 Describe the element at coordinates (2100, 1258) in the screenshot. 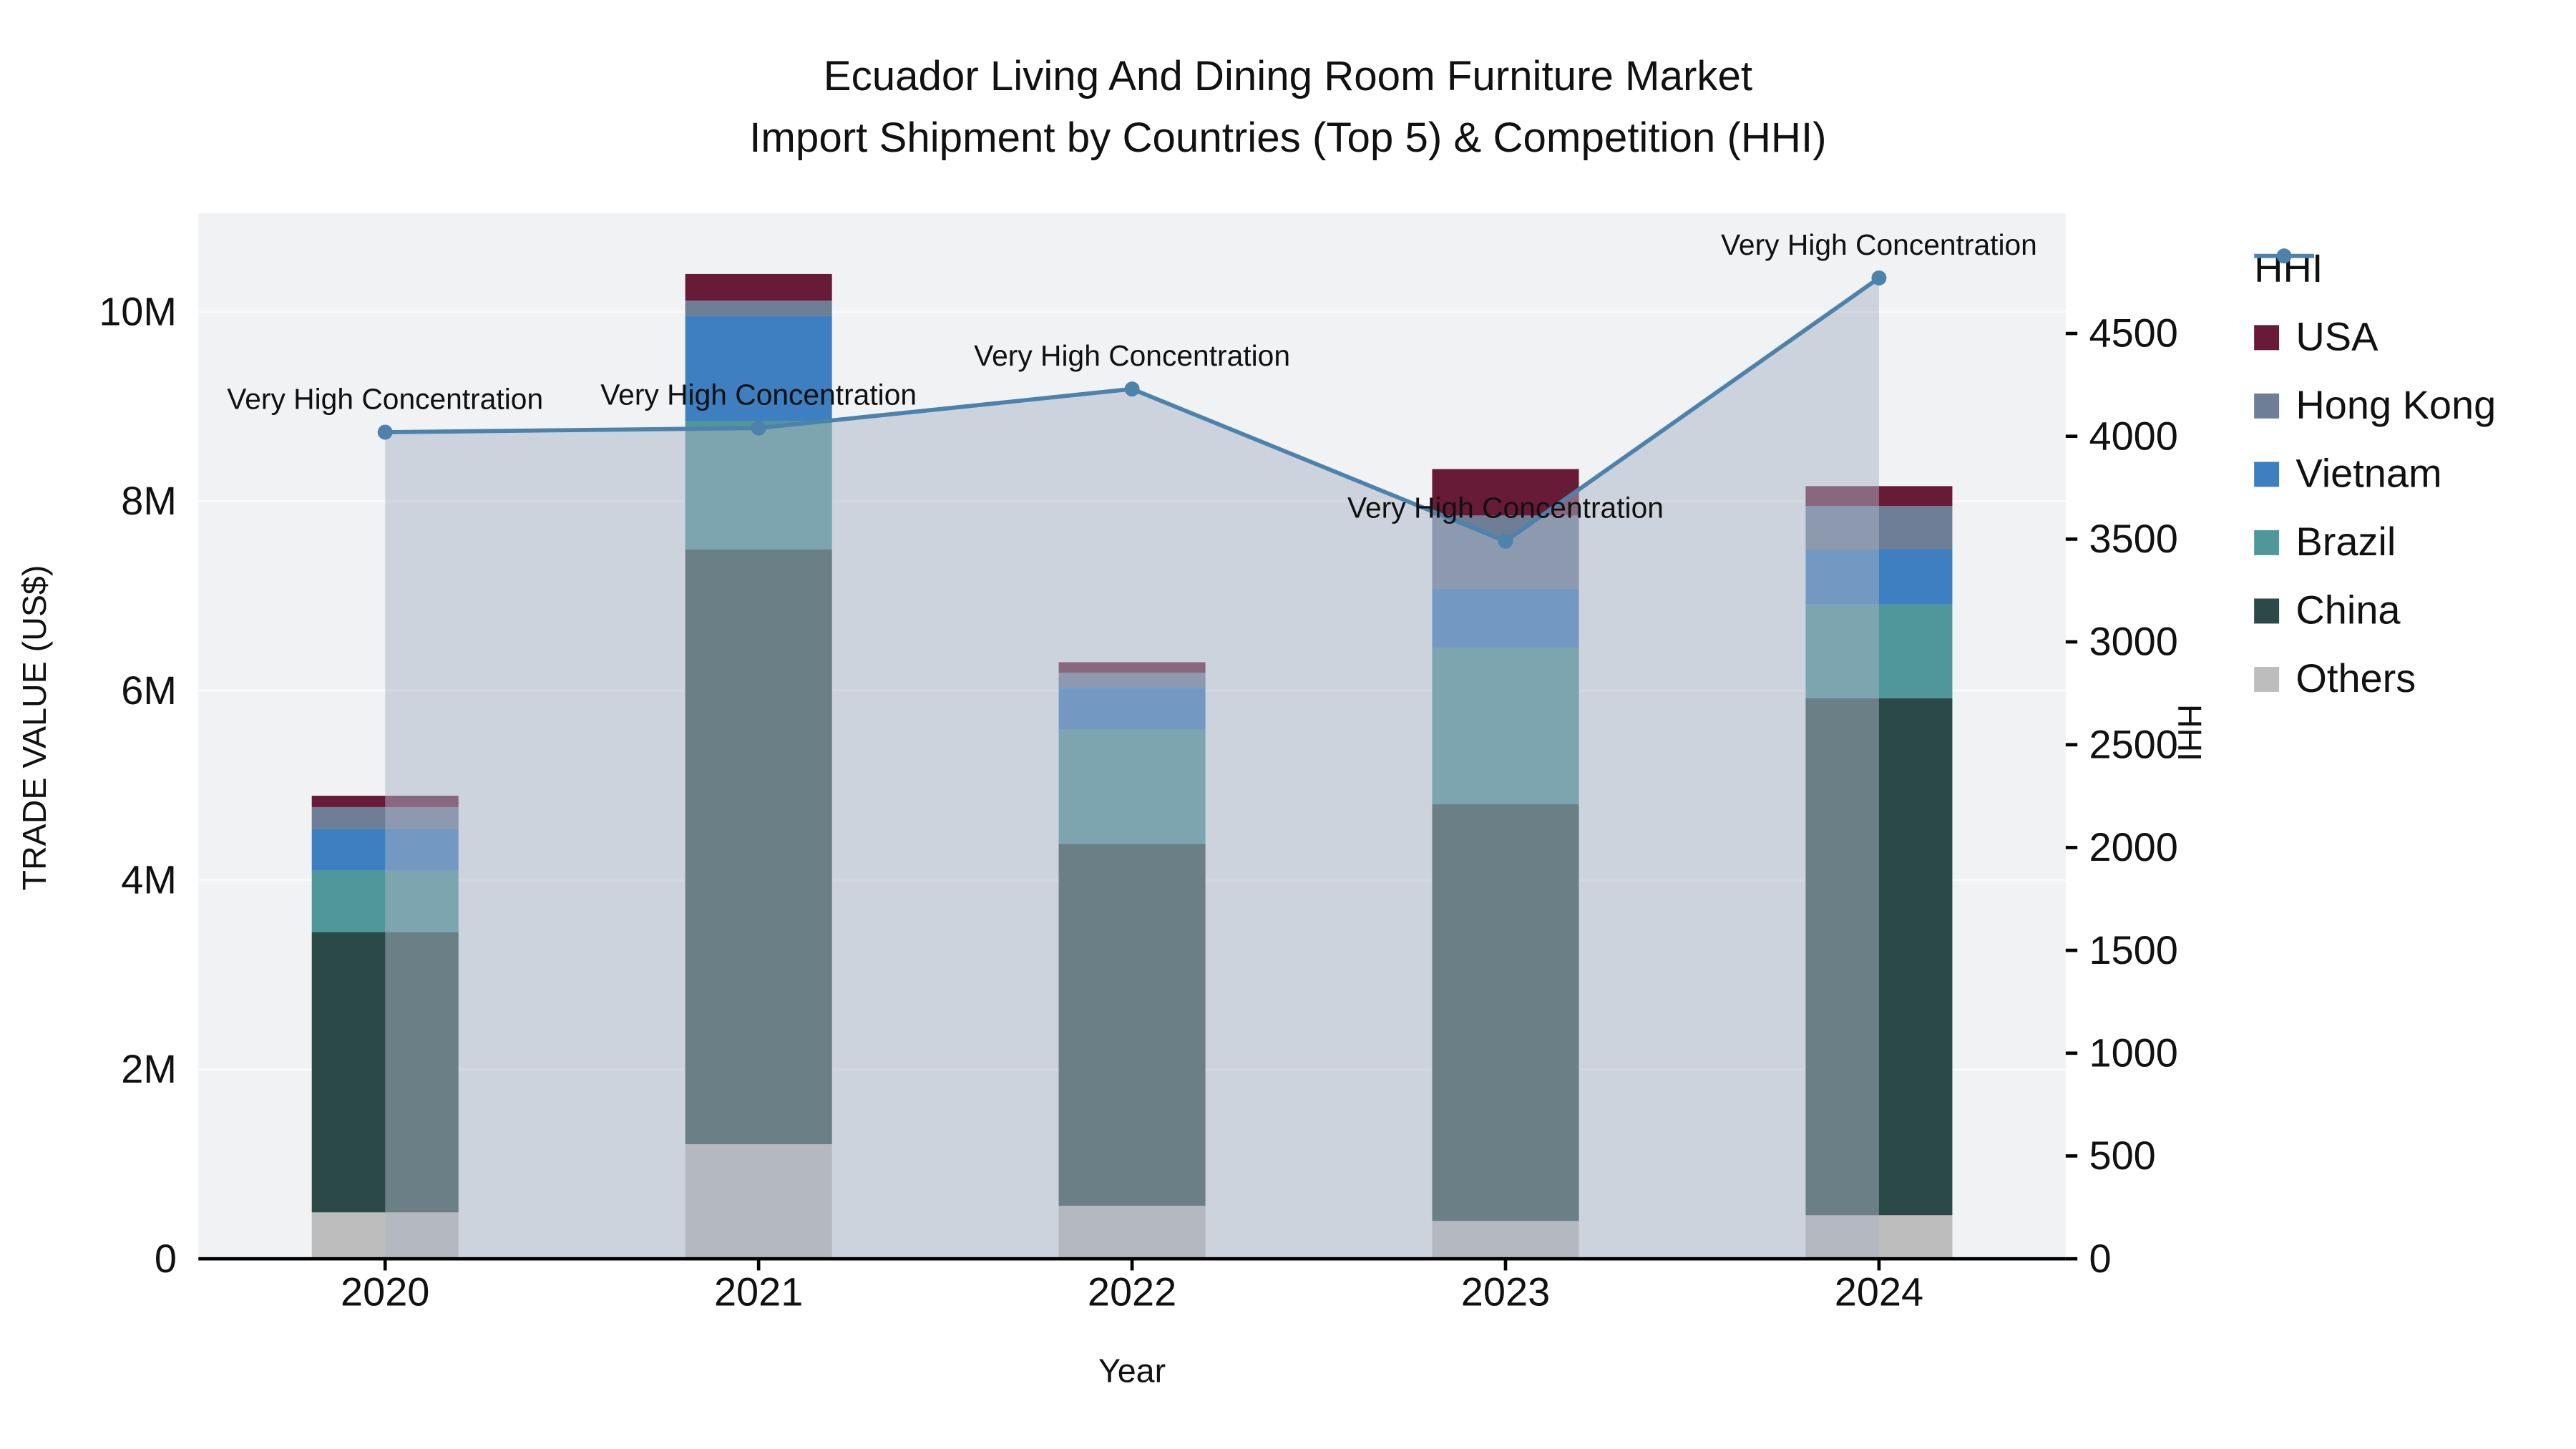

I see `y-right-tick-label-0: 0` at that location.